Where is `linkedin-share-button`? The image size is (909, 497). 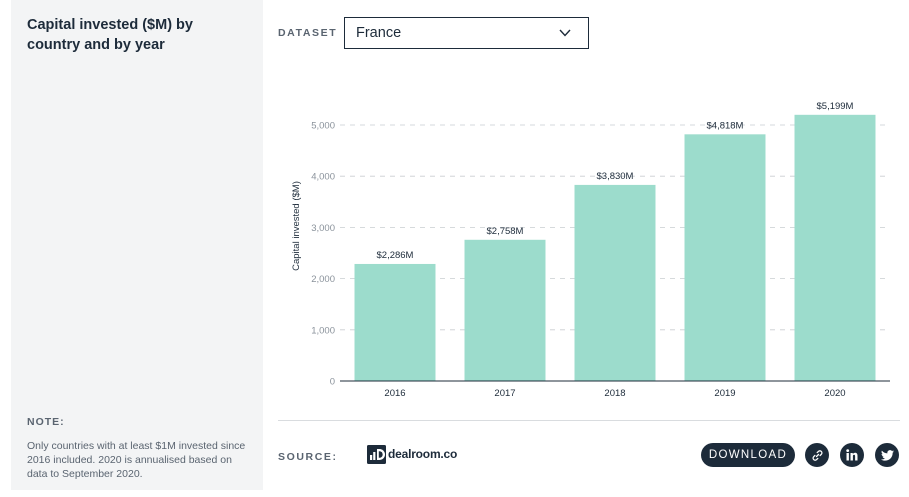
linkedin-share-button is located at coordinates (852, 455).